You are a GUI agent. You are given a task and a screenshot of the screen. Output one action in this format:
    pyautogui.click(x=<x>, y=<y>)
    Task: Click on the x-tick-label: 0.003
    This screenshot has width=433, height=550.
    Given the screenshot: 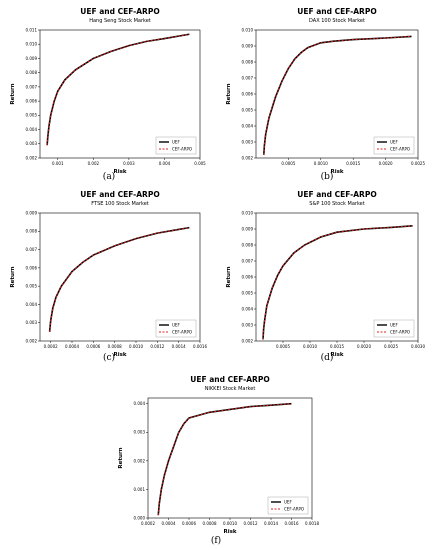 What is the action you would take?
    pyautogui.click(x=129, y=163)
    